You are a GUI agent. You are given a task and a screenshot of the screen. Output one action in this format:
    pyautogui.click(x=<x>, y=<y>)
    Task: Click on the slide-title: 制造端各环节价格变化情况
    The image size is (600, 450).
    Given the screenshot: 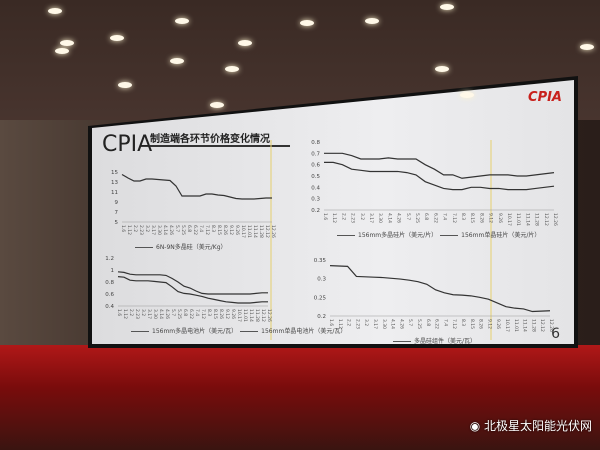 What is the action you would take?
    pyautogui.click(x=220, y=138)
    